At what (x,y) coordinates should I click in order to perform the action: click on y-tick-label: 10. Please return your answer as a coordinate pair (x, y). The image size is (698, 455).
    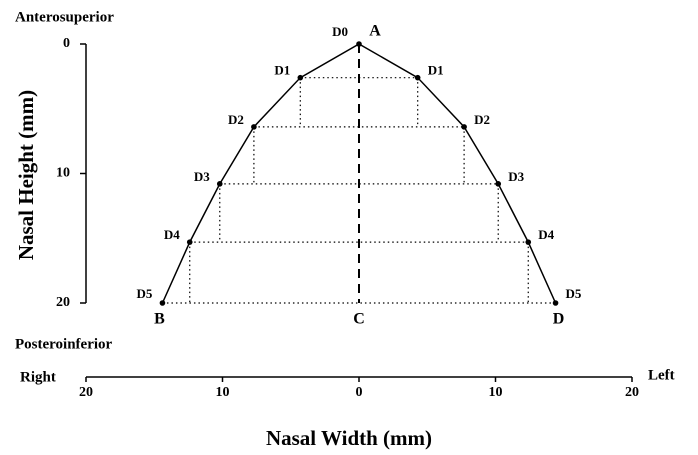
    Looking at the image, I should click on (63, 173).